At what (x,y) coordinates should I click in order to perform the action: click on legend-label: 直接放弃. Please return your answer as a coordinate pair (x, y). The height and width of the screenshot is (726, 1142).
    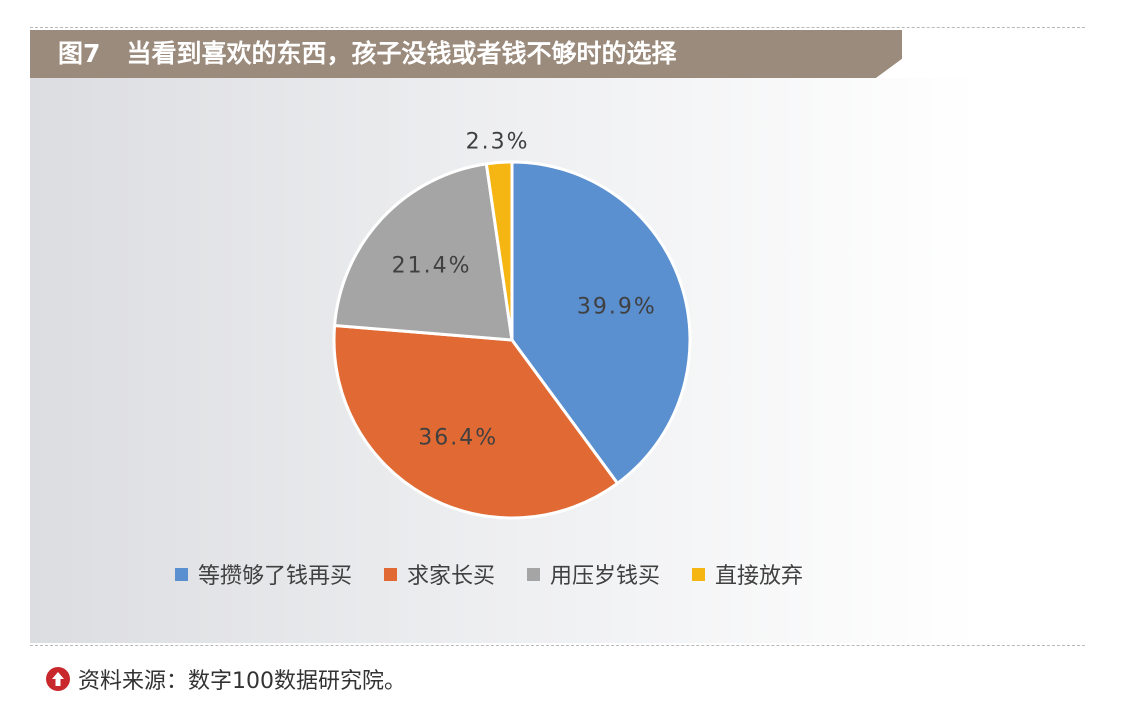
    Looking at the image, I should click on (759, 576).